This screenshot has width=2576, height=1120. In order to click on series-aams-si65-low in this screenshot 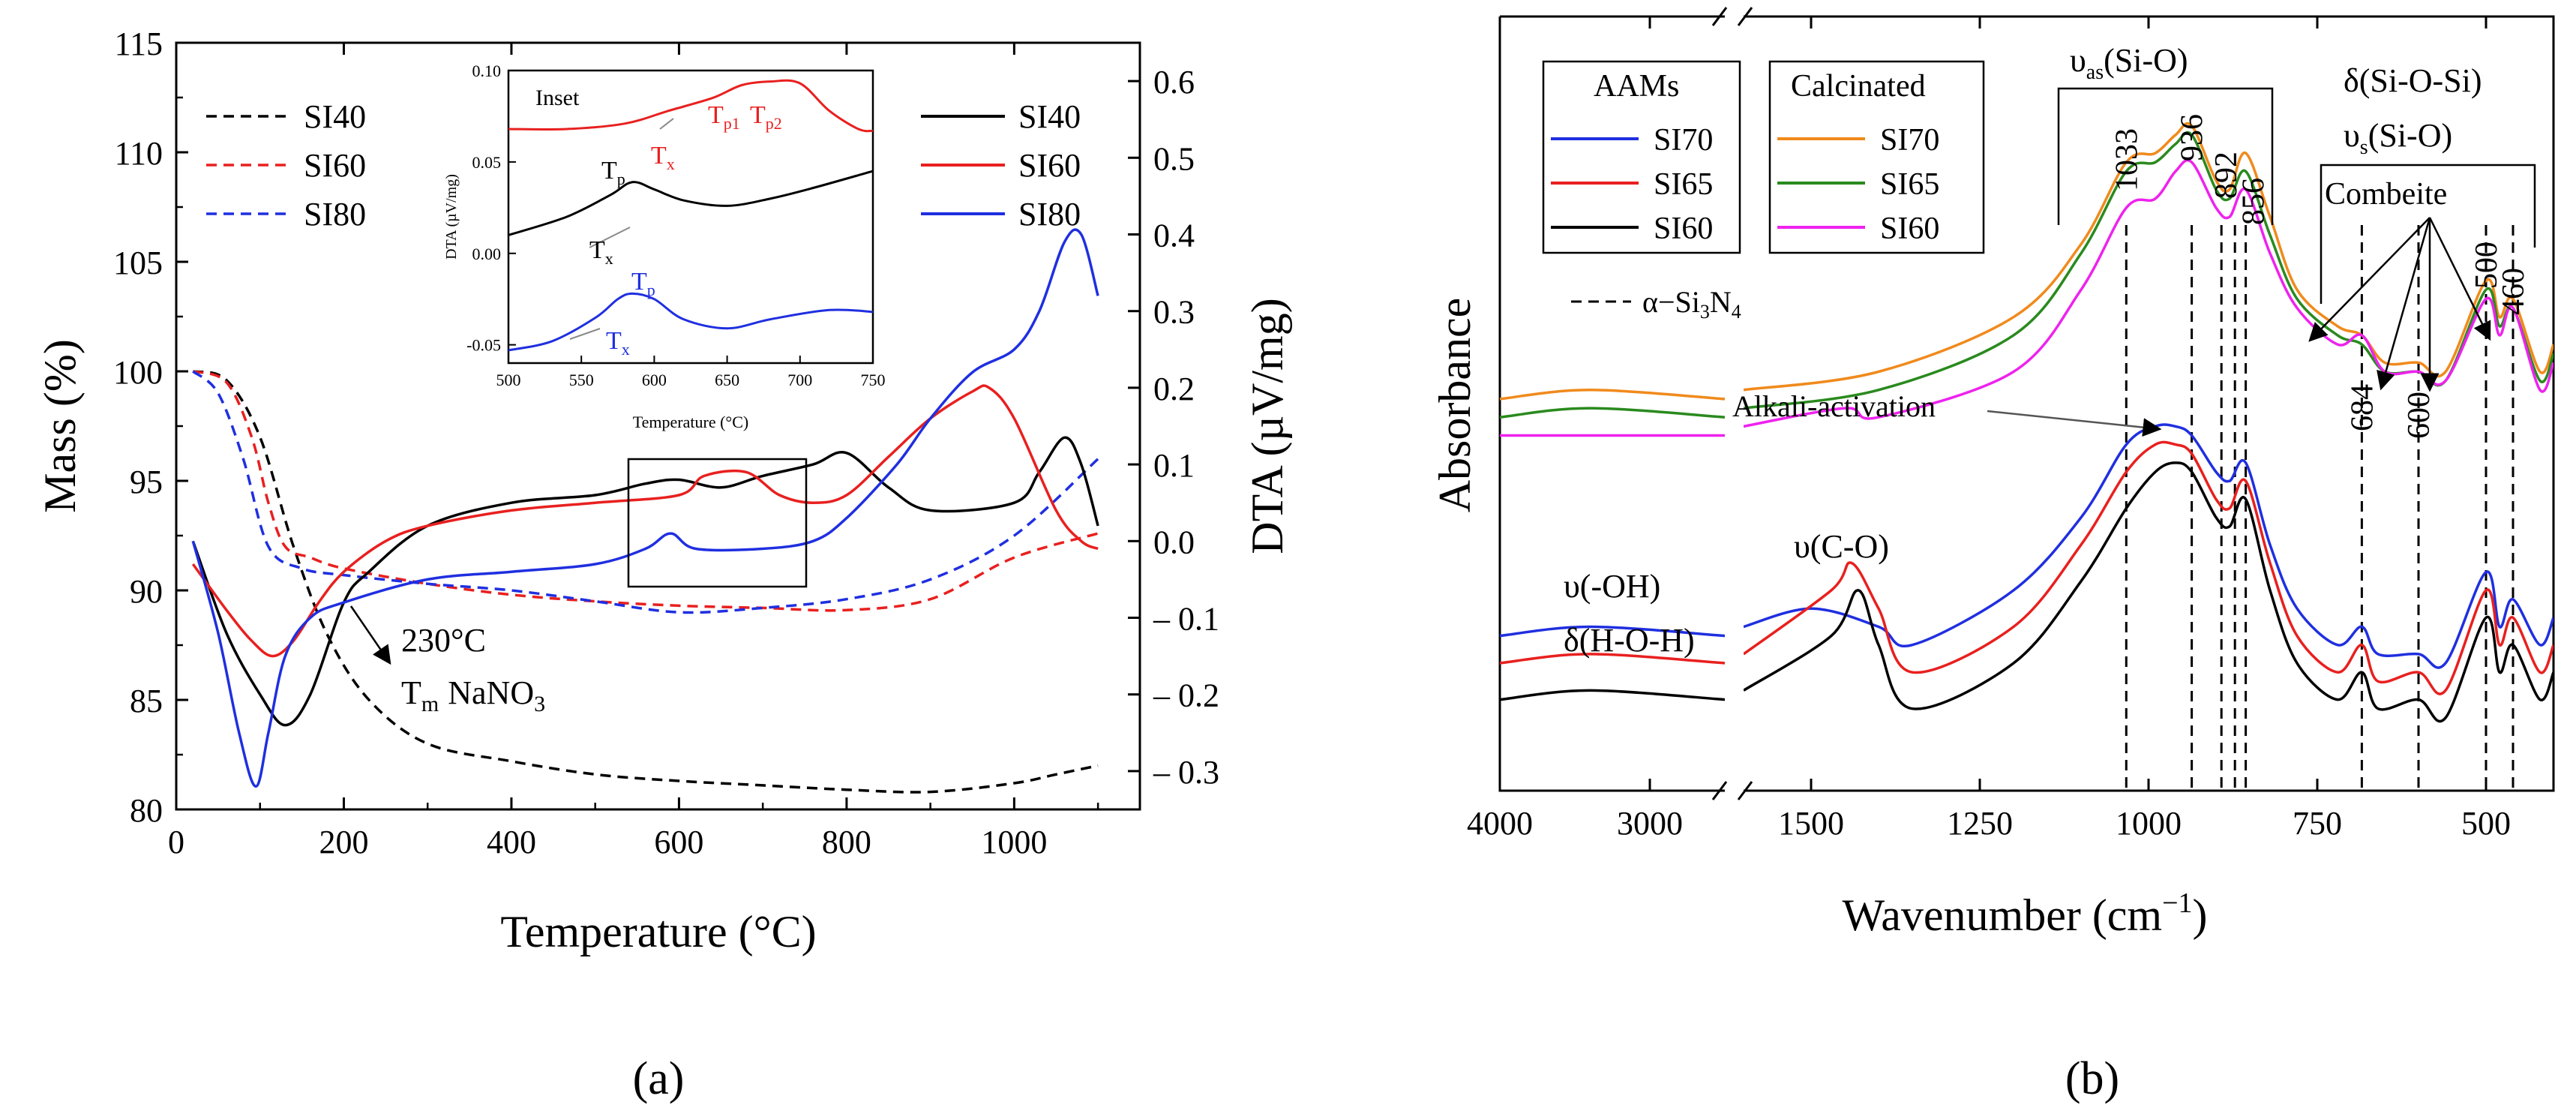, I will do `click(2149, 568)`.